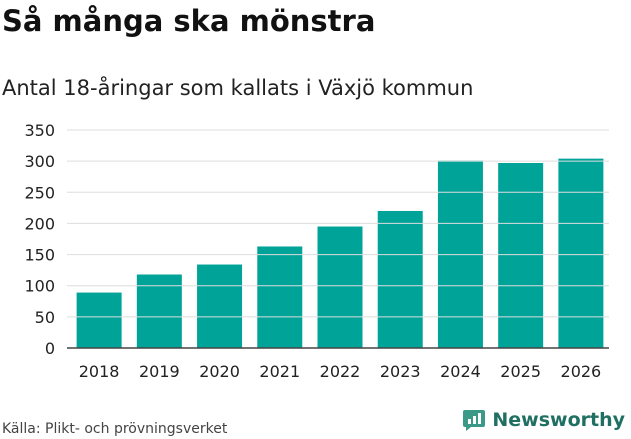 This screenshot has height=439, width=631. Describe the element at coordinates (581, 253) in the screenshot. I see `bar-2026` at that location.